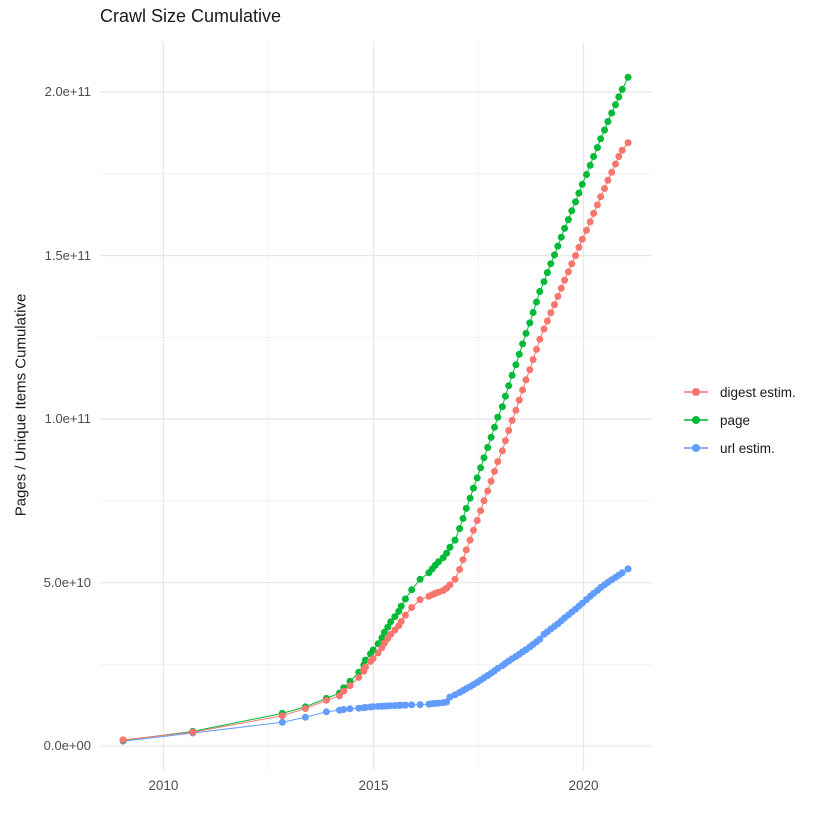  What do you see at coordinates (739, 448) in the screenshot?
I see `legend-item-url-estim: url estim.` at bounding box center [739, 448].